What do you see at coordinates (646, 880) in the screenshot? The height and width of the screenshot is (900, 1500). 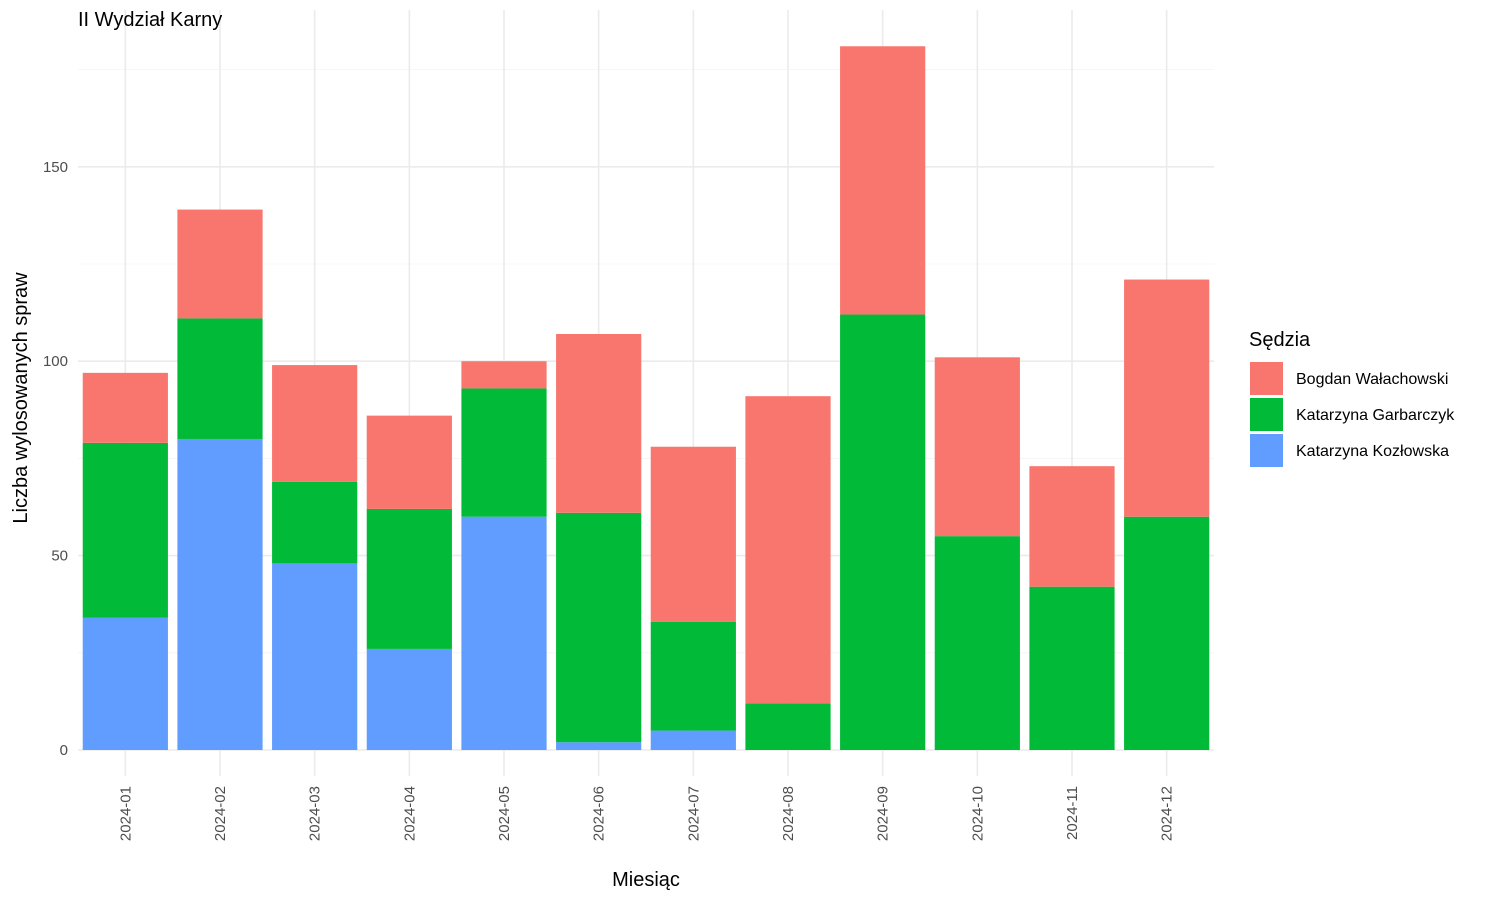 I see `x-axis-title: Miesiąc` at bounding box center [646, 880].